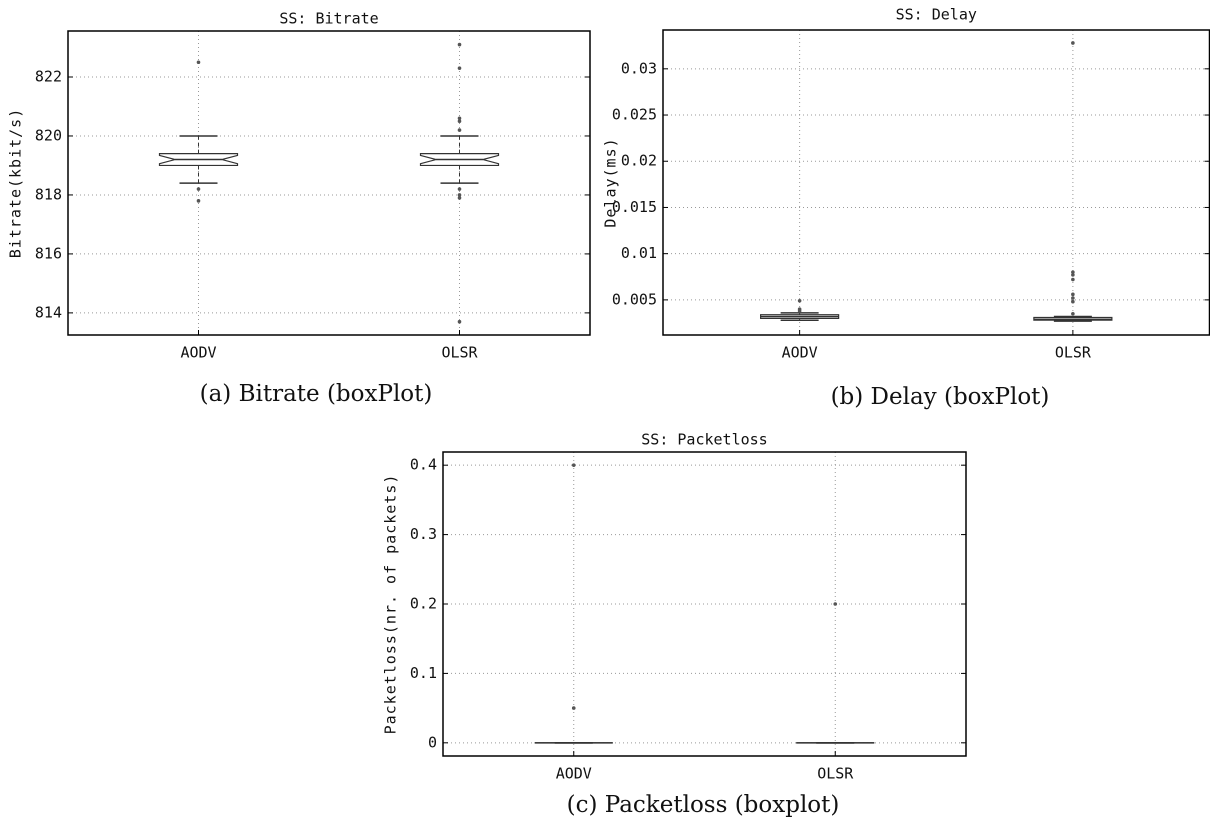  What do you see at coordinates (432, 742) in the screenshot?
I see `y-tick-label: 0` at bounding box center [432, 742].